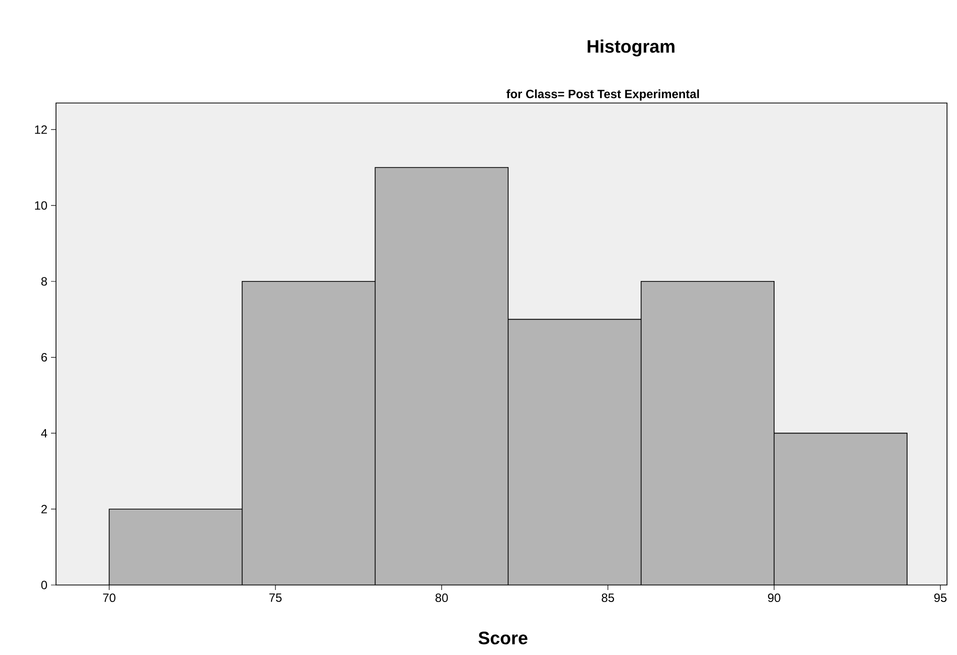  What do you see at coordinates (602, 95) in the screenshot?
I see `chart-subtitle: for Class= Post Test Experimental` at bounding box center [602, 95].